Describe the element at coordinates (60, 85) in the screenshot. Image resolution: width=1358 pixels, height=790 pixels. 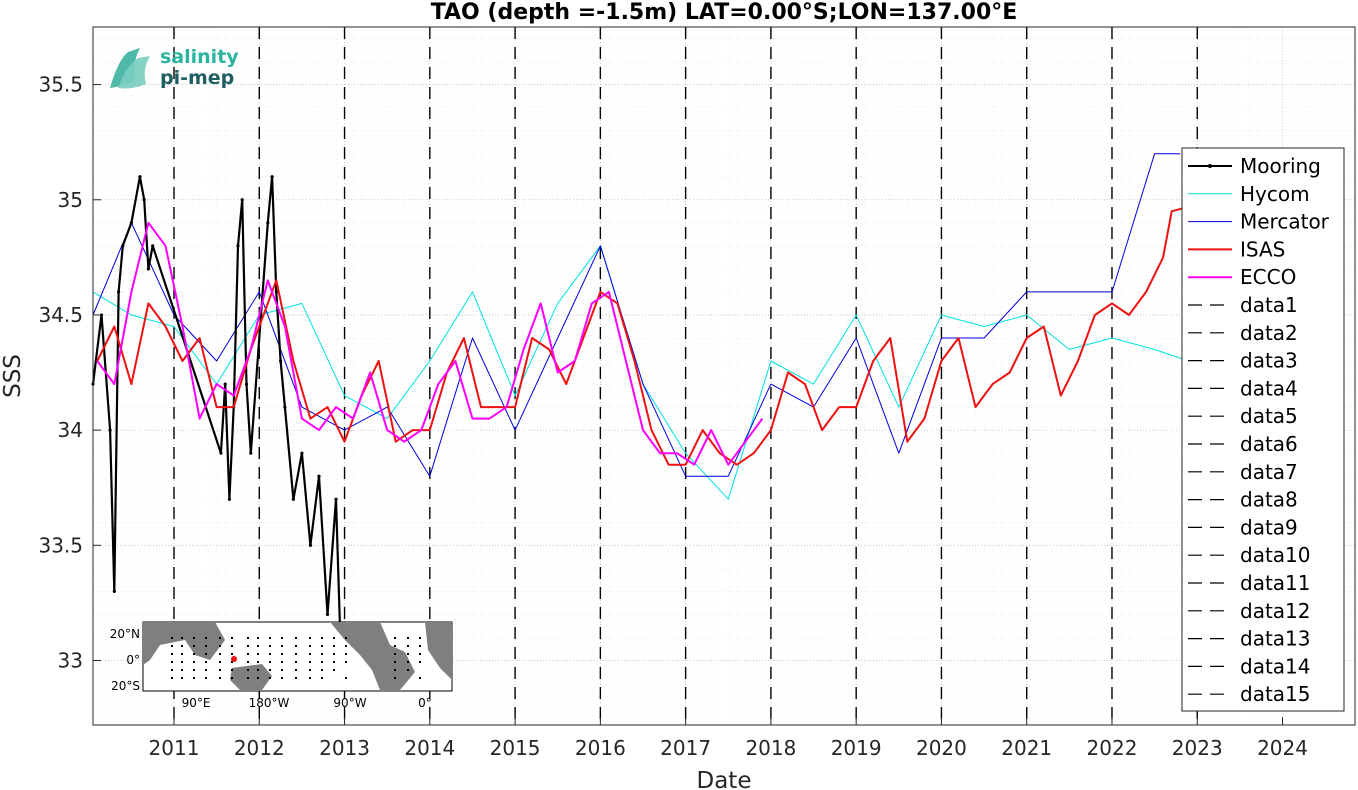
I see `y-tick-label: 35.5` at that location.